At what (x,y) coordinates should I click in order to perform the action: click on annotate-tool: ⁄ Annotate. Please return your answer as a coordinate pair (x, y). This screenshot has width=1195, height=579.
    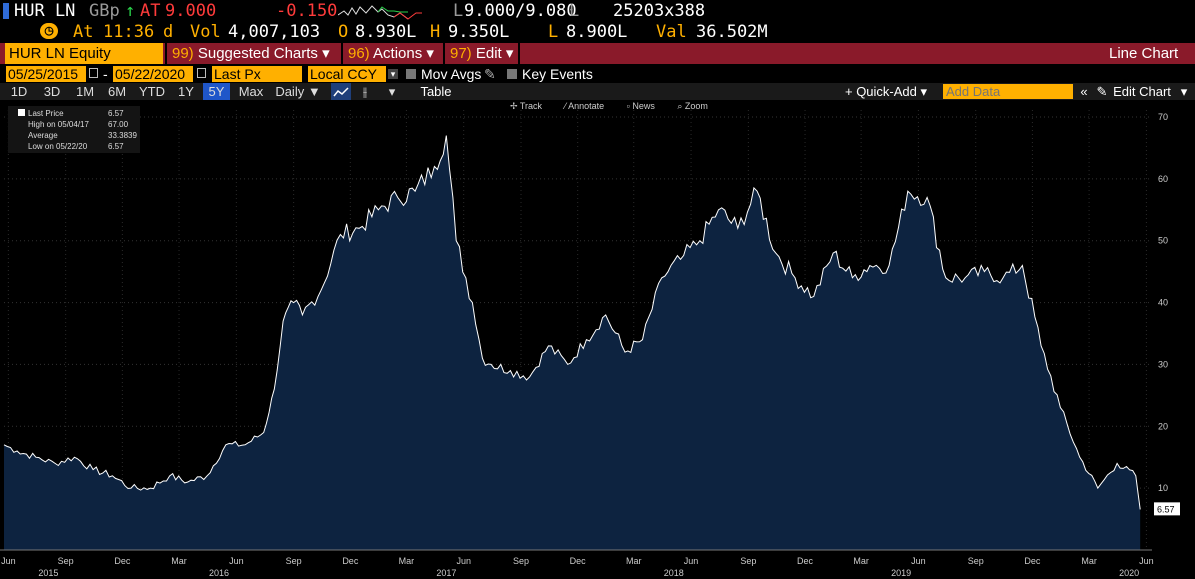
    Looking at the image, I should click on (584, 106).